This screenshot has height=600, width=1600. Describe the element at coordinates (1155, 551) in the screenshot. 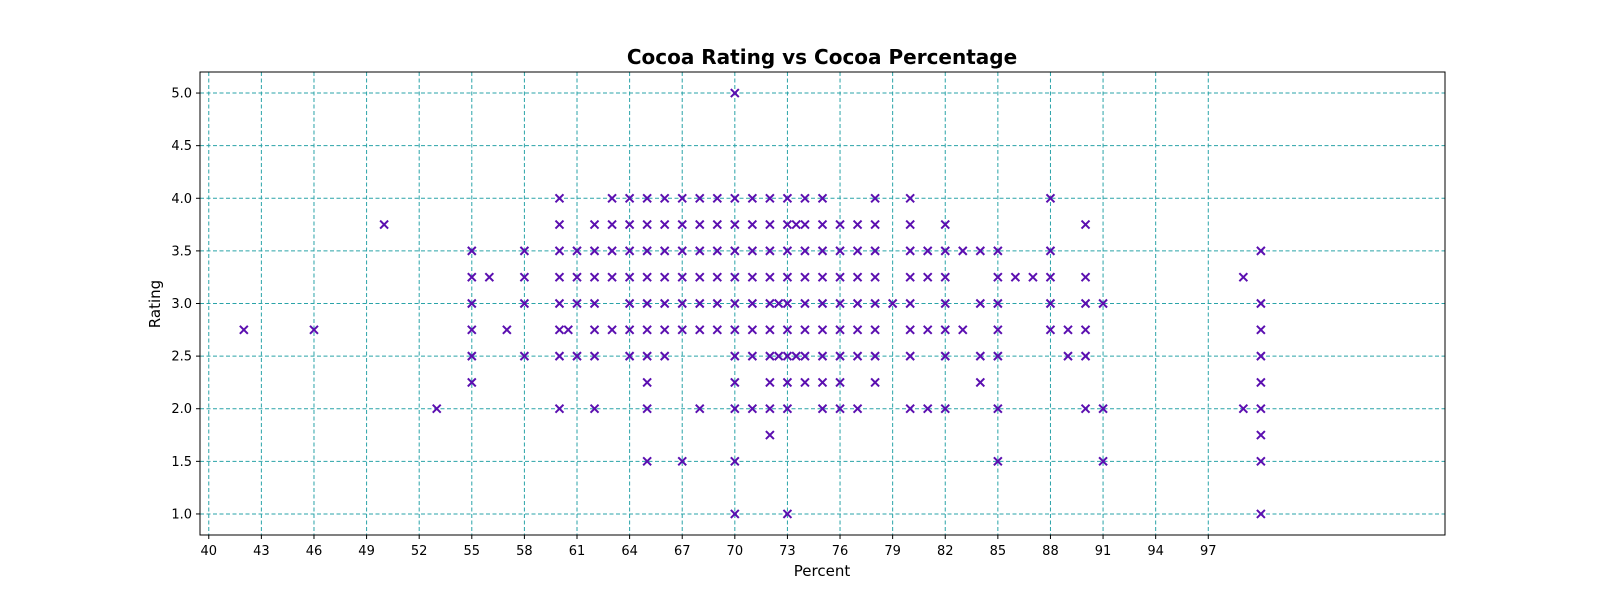

I see `x-tick-label: 94` at that location.